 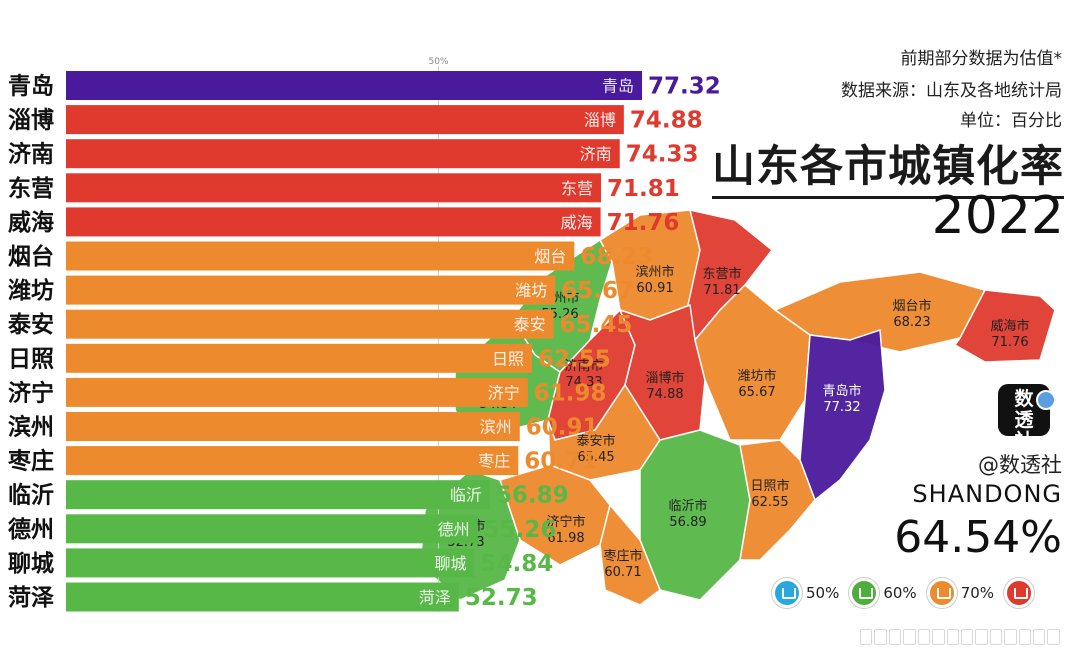 I want to click on bar-inner-label: 德州, so click(x=454, y=529).